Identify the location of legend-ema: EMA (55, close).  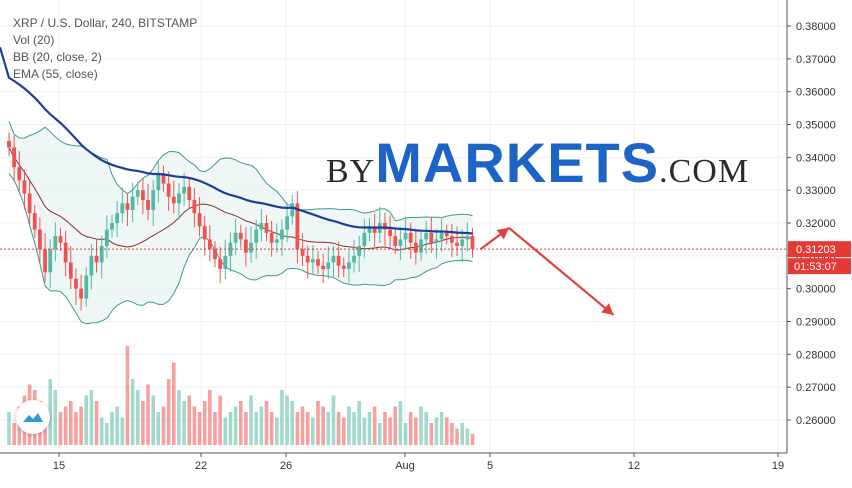
(55, 74).